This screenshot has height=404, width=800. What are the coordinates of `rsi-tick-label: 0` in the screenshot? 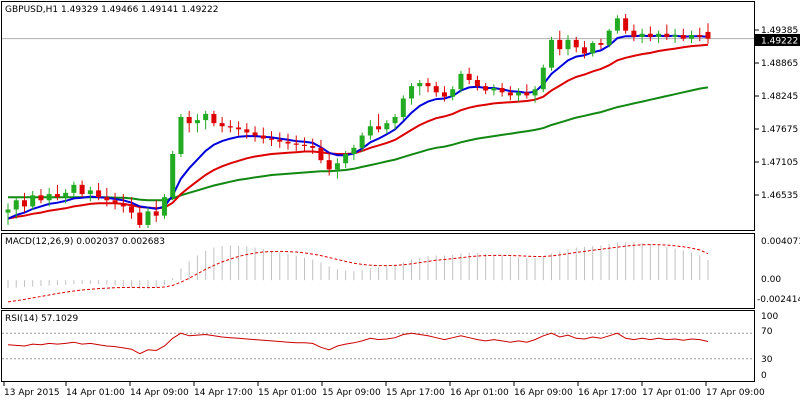 It's located at (764, 376).